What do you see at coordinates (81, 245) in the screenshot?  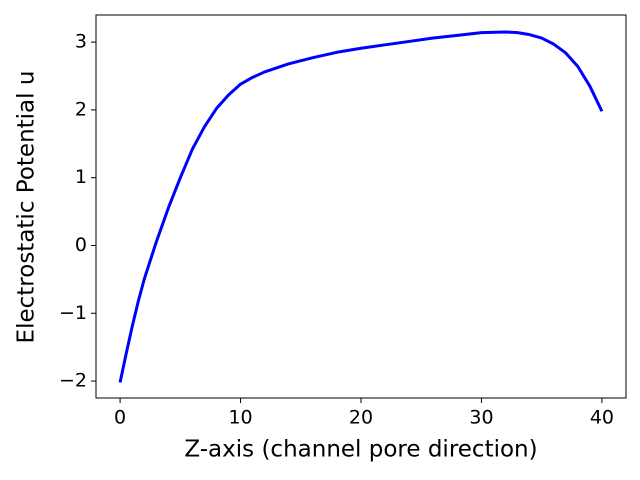 I see `y-tick-label: 0` at bounding box center [81, 245].